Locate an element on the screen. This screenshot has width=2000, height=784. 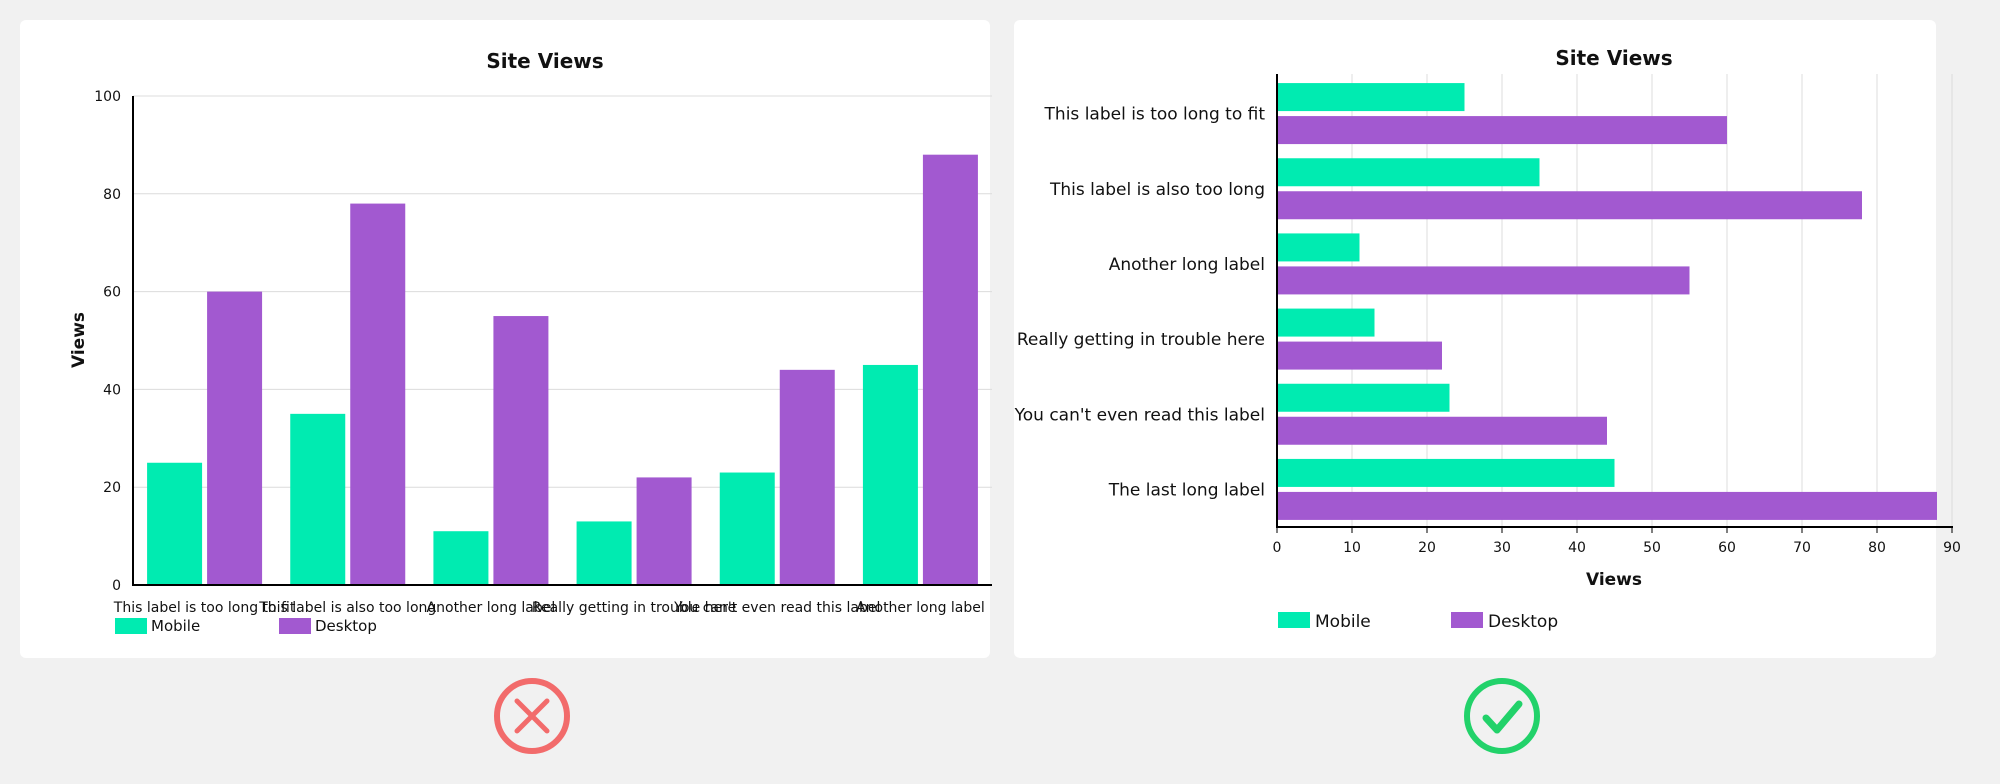
y-category-label: Another long label is located at coordinates (1187, 265).